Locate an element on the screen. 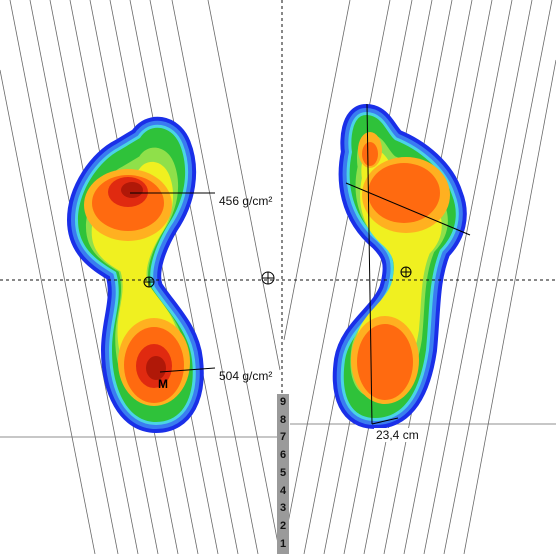  scale-tick-5: 5 is located at coordinates (283, 472).